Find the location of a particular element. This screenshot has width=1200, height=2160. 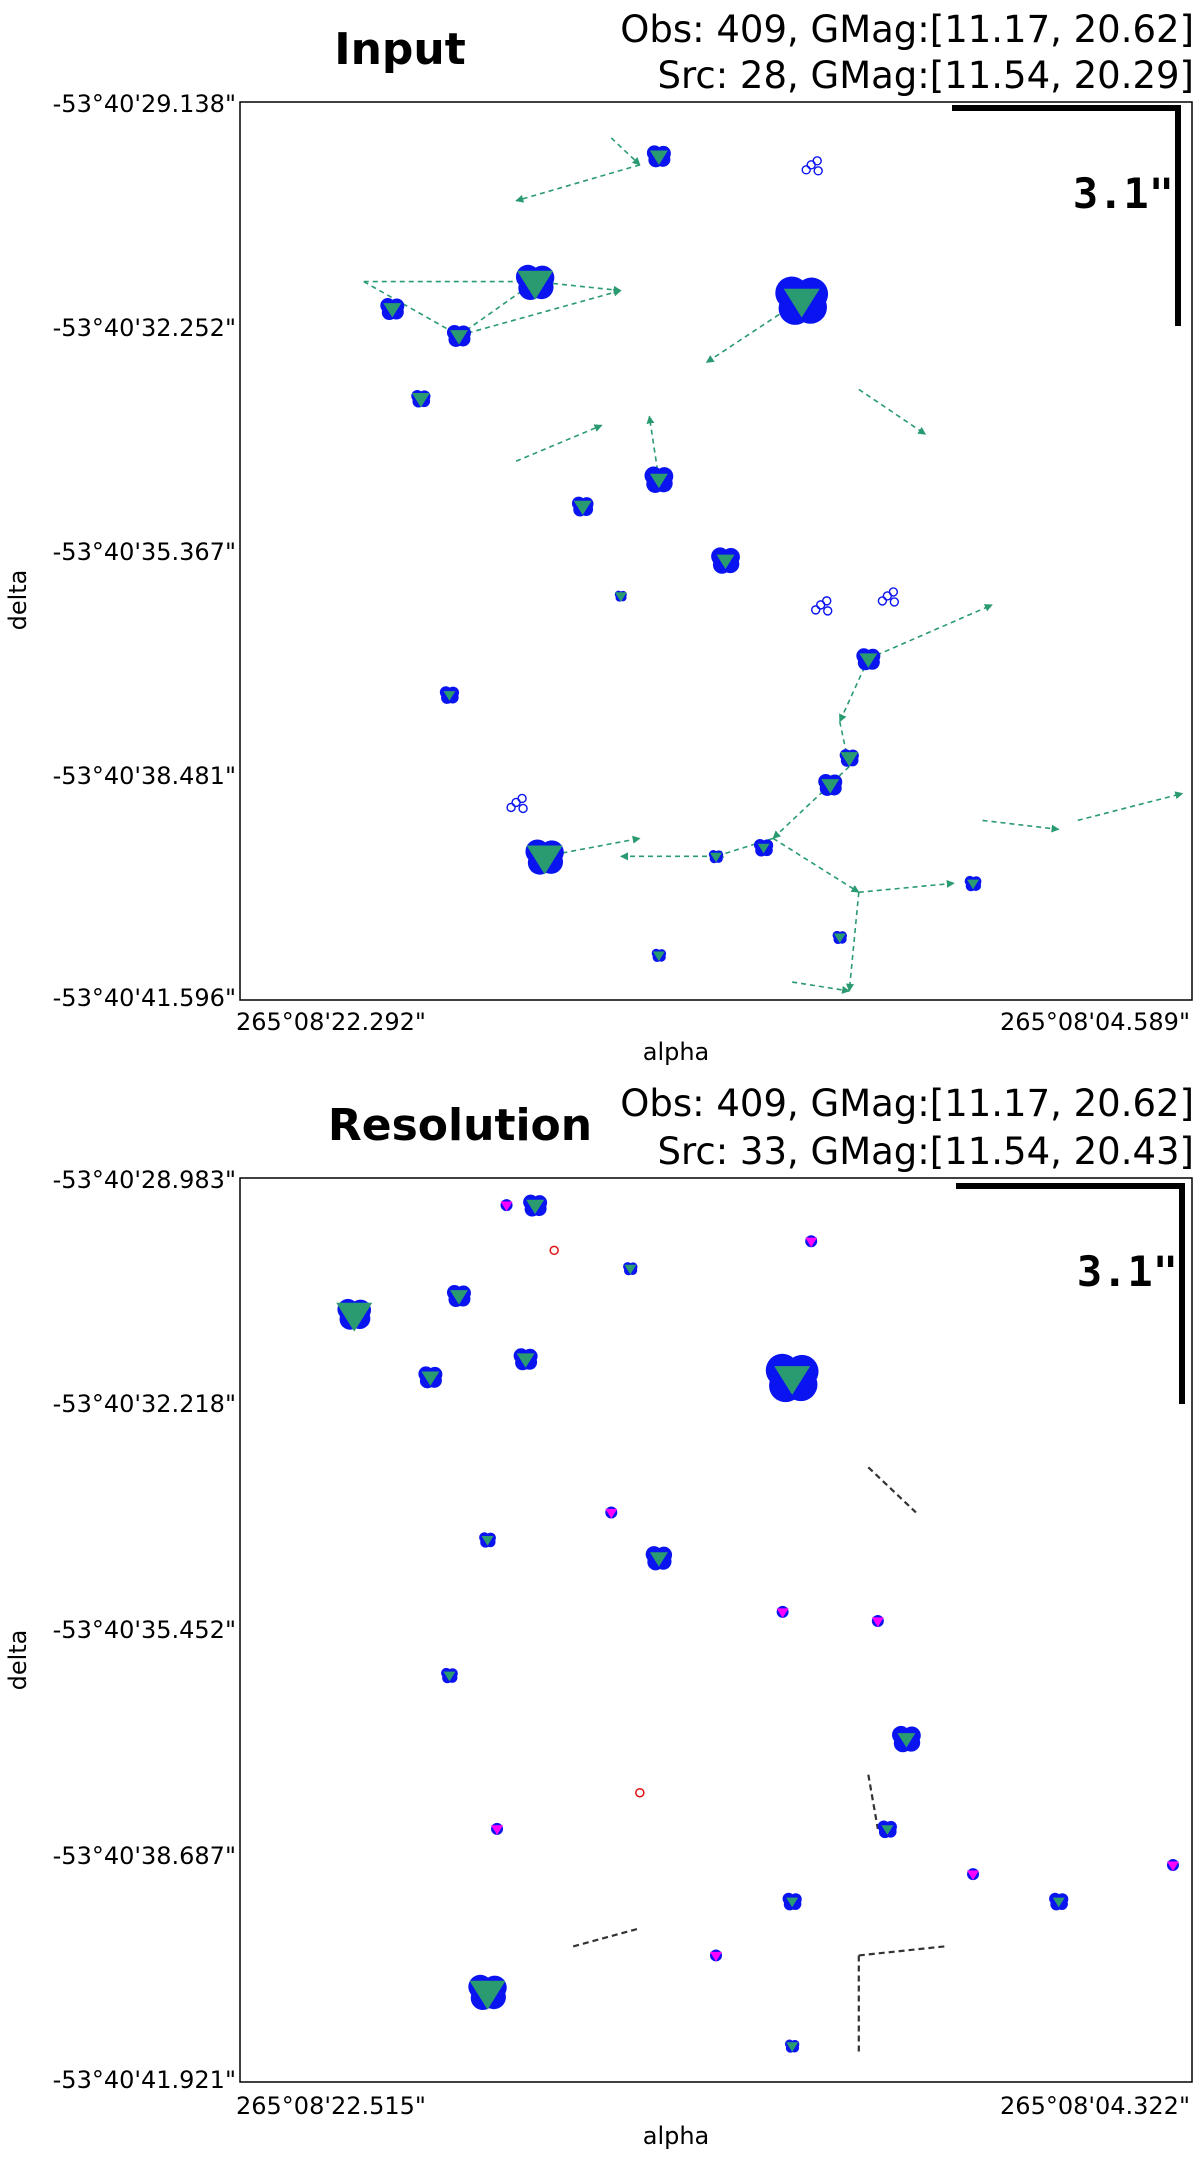

panel-input-scale-bar is located at coordinates (1066, 215).